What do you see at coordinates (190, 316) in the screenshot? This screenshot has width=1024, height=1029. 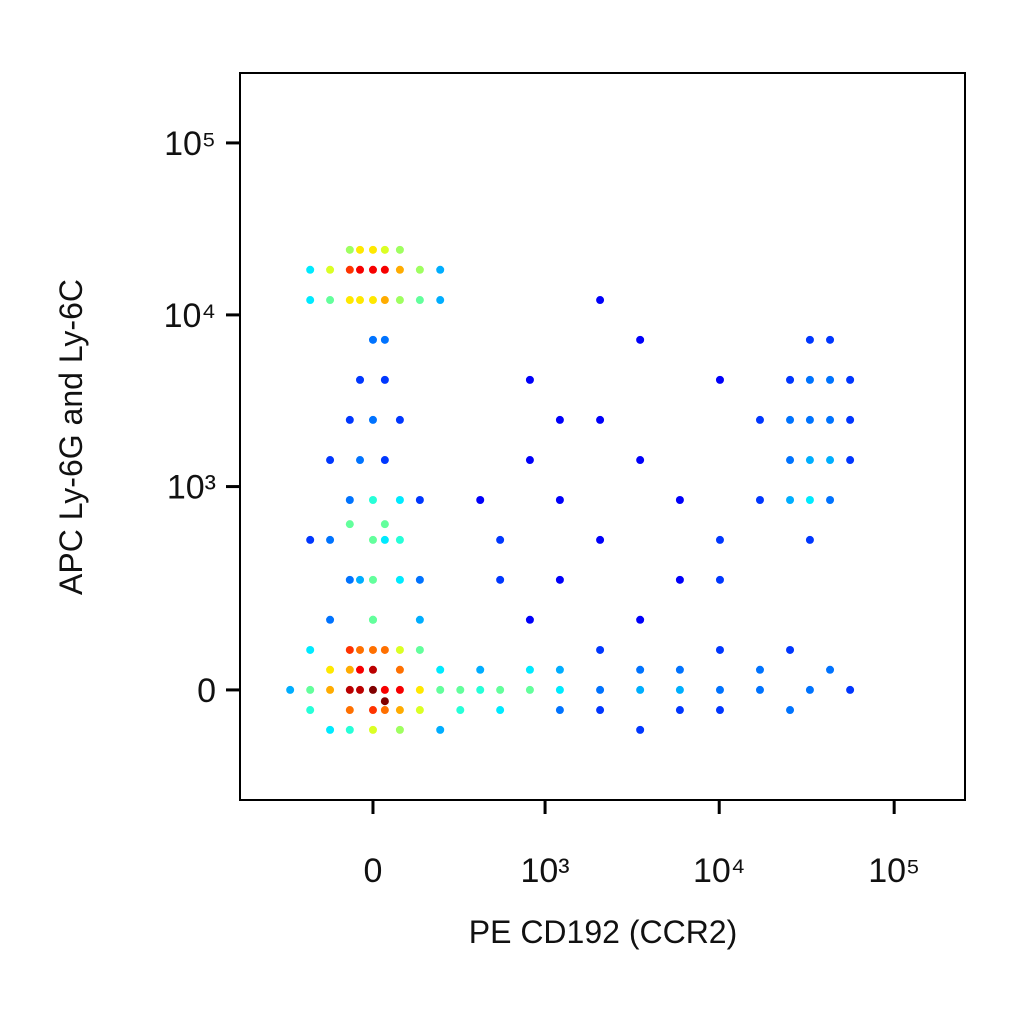 I see `y-tick-label: 10⁴` at bounding box center [190, 316].